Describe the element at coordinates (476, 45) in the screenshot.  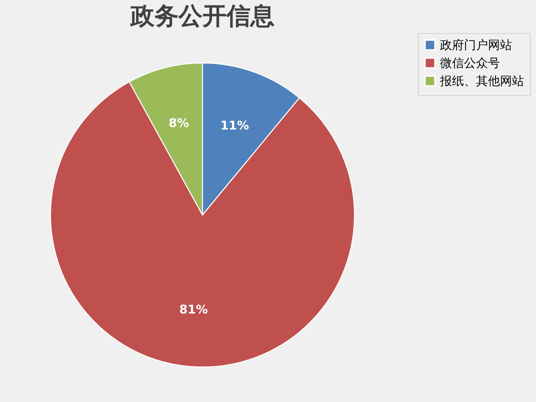
I see `legend-label: 政府门户网站` at that location.